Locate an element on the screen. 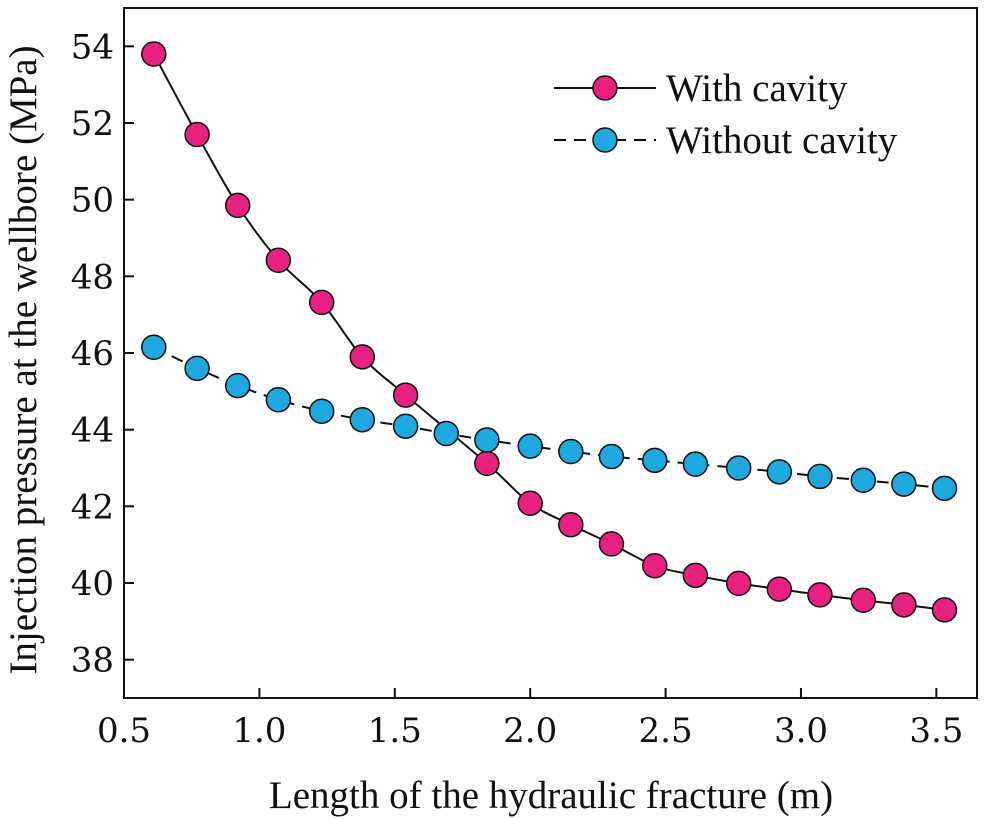  y-tick-label: 46 is located at coordinates (92, 354).